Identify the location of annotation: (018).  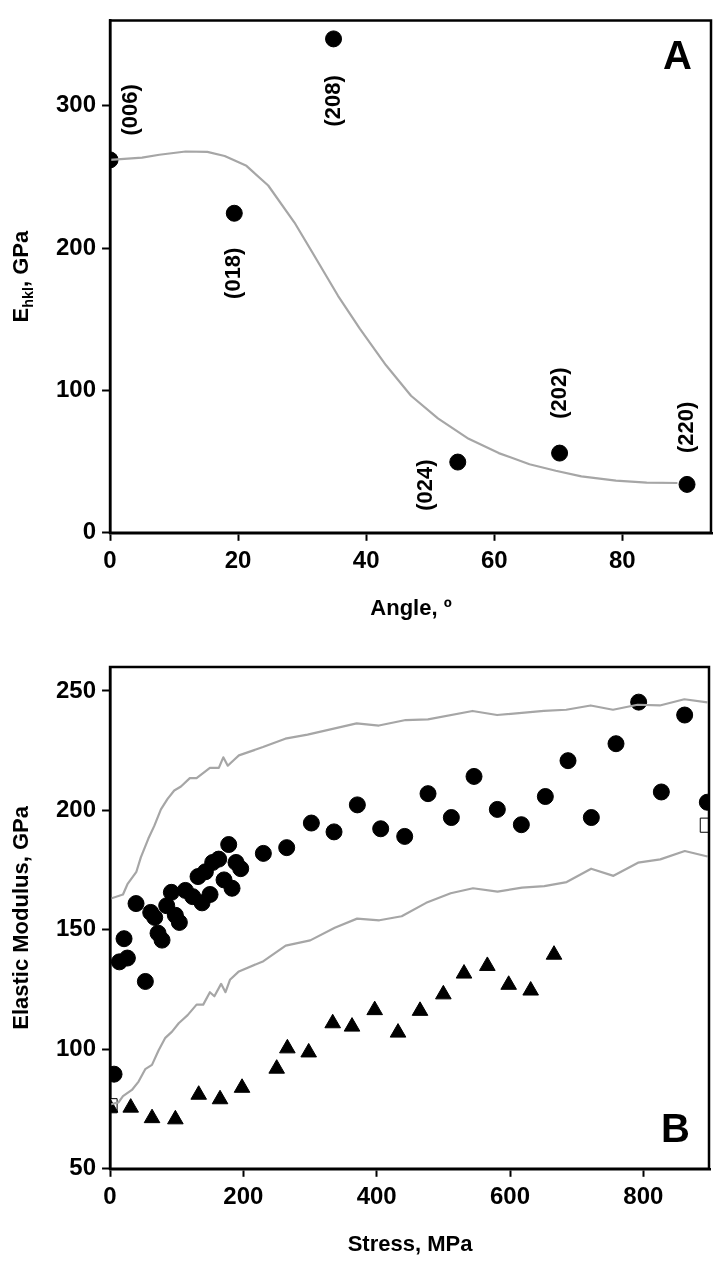
(233, 273).